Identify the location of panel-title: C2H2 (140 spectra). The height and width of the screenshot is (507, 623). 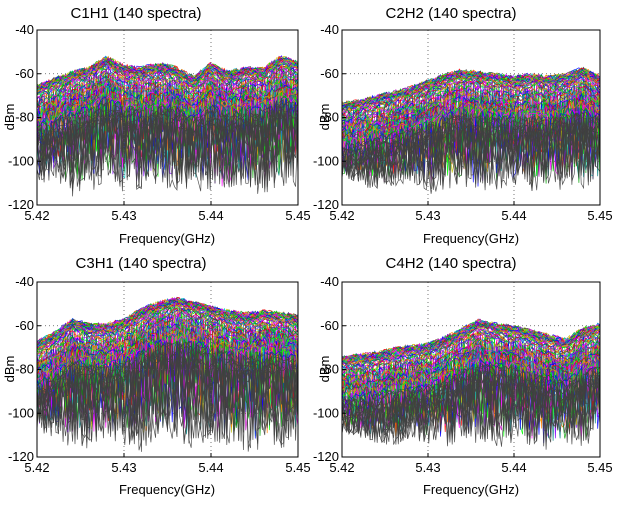
(451, 13).